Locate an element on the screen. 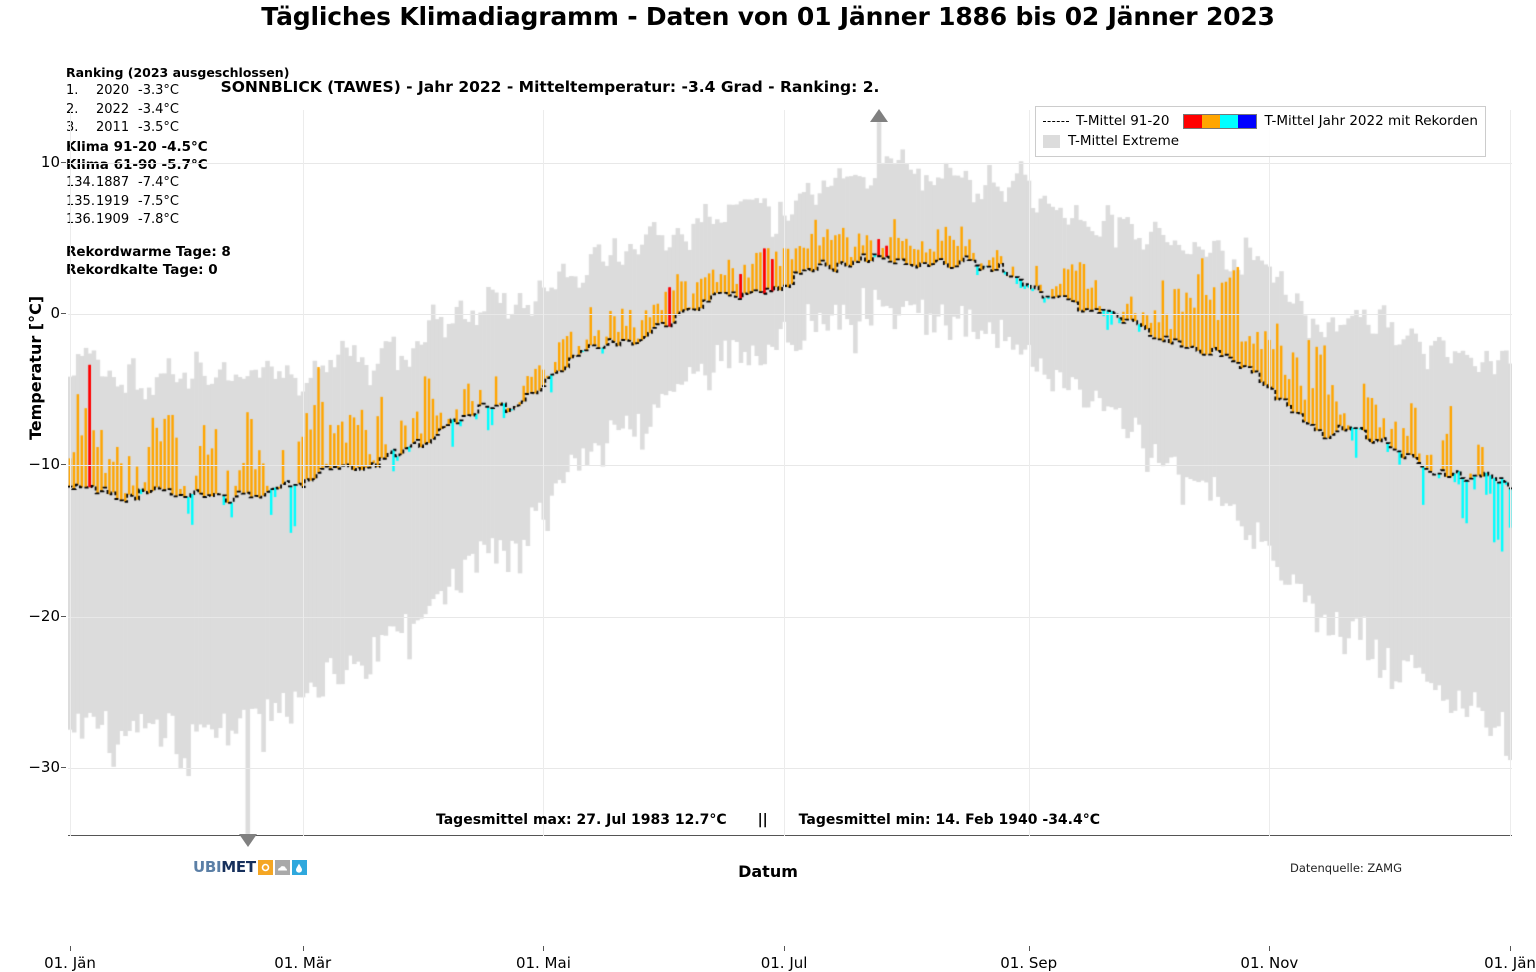 The height and width of the screenshot is (972, 1536). x-axis-label: Datum is located at coordinates (768, 871).